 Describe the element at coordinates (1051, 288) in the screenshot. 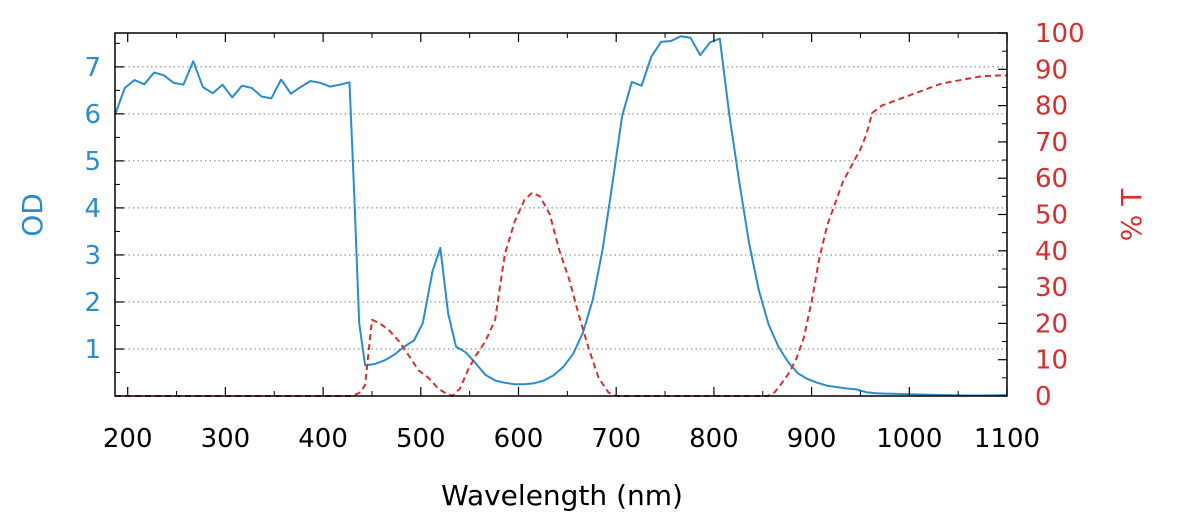

I see `right-tick-label: 30` at that location.